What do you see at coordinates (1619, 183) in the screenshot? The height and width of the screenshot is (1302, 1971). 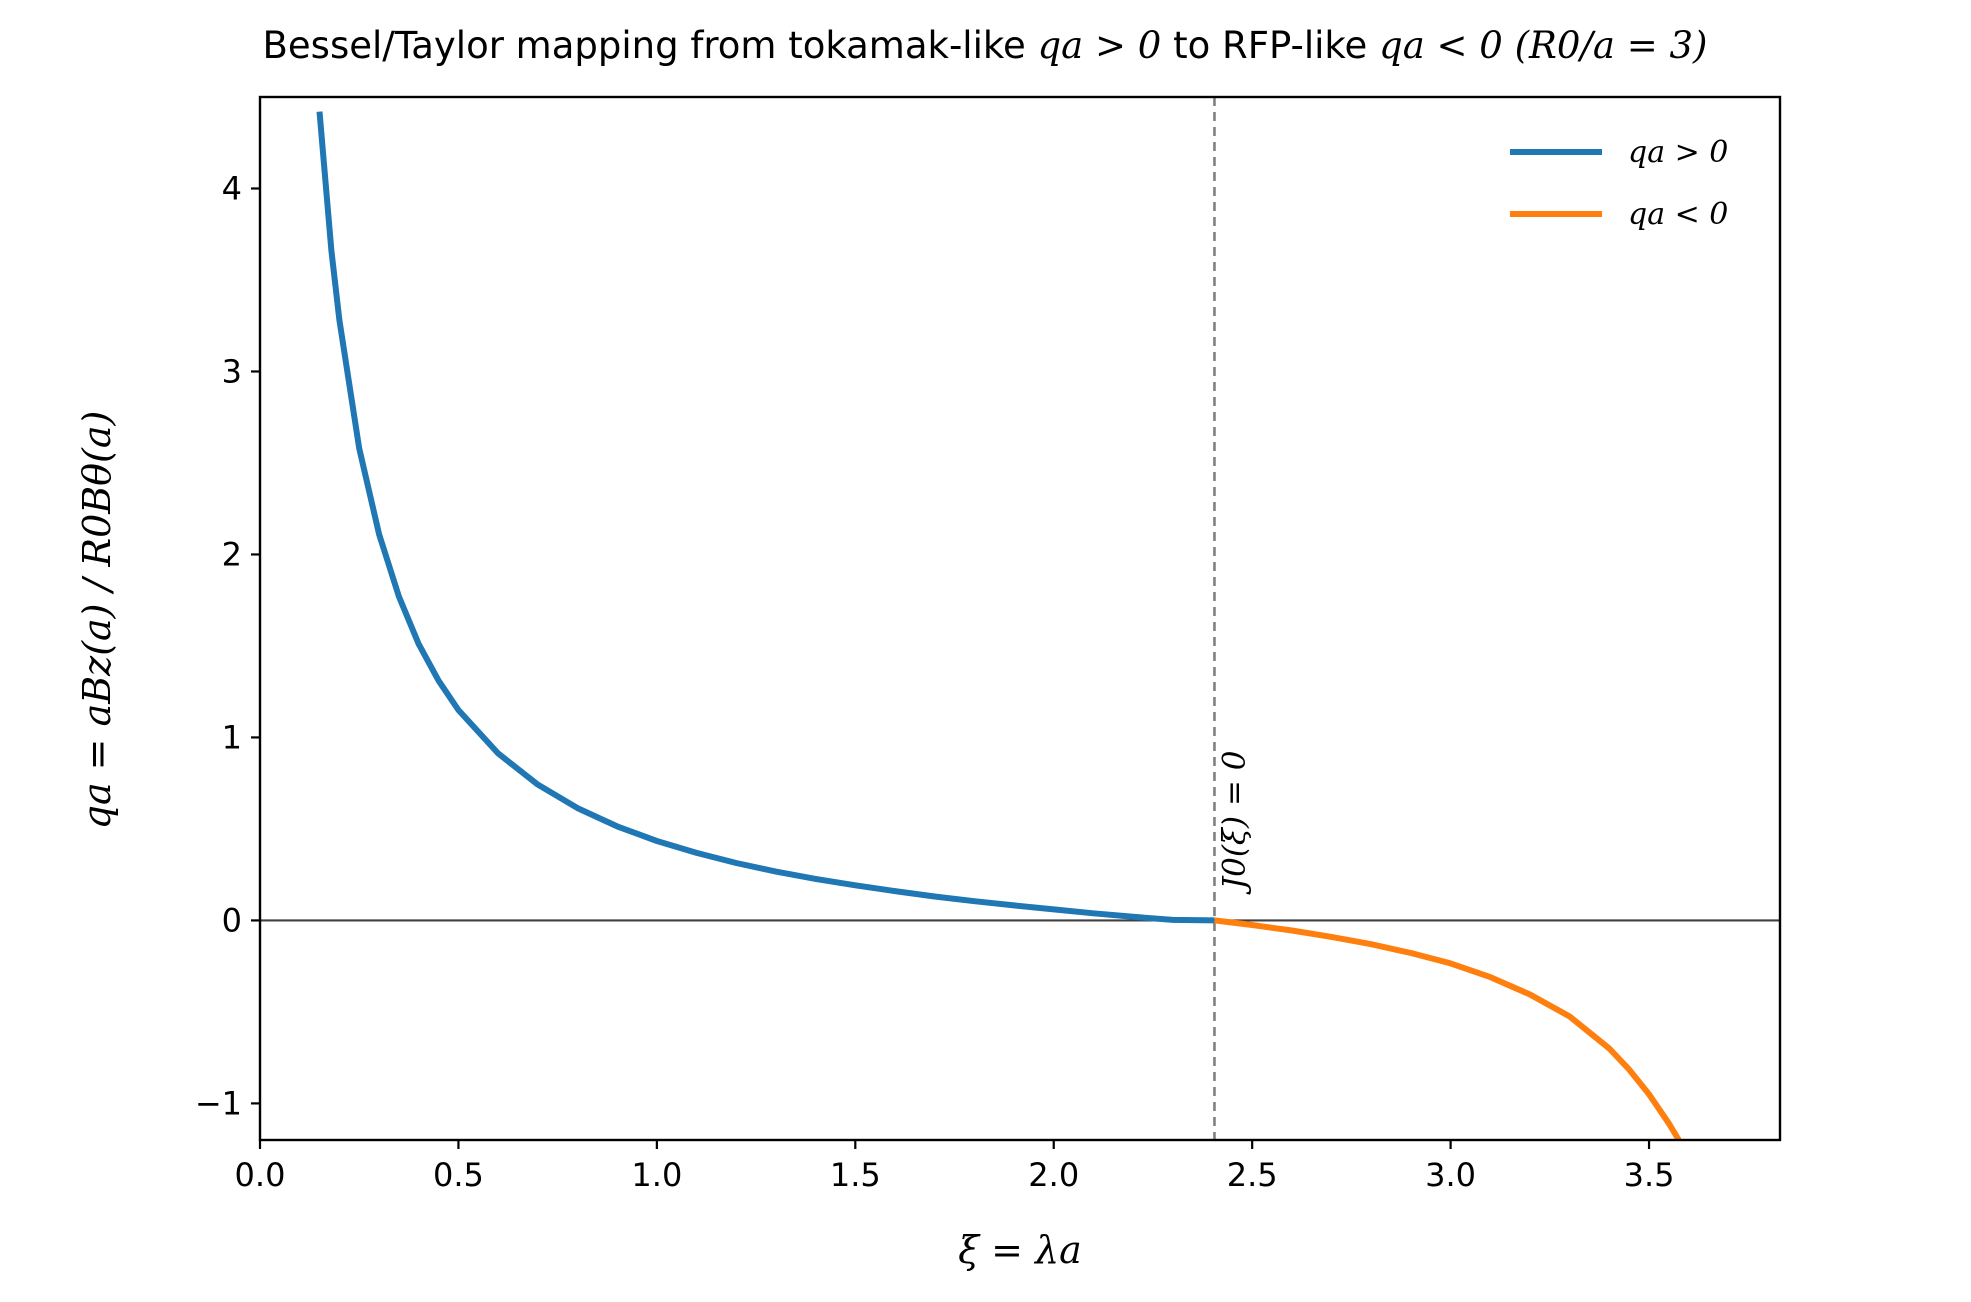 I see `legend: qa > 0 qa < 0` at bounding box center [1619, 183].